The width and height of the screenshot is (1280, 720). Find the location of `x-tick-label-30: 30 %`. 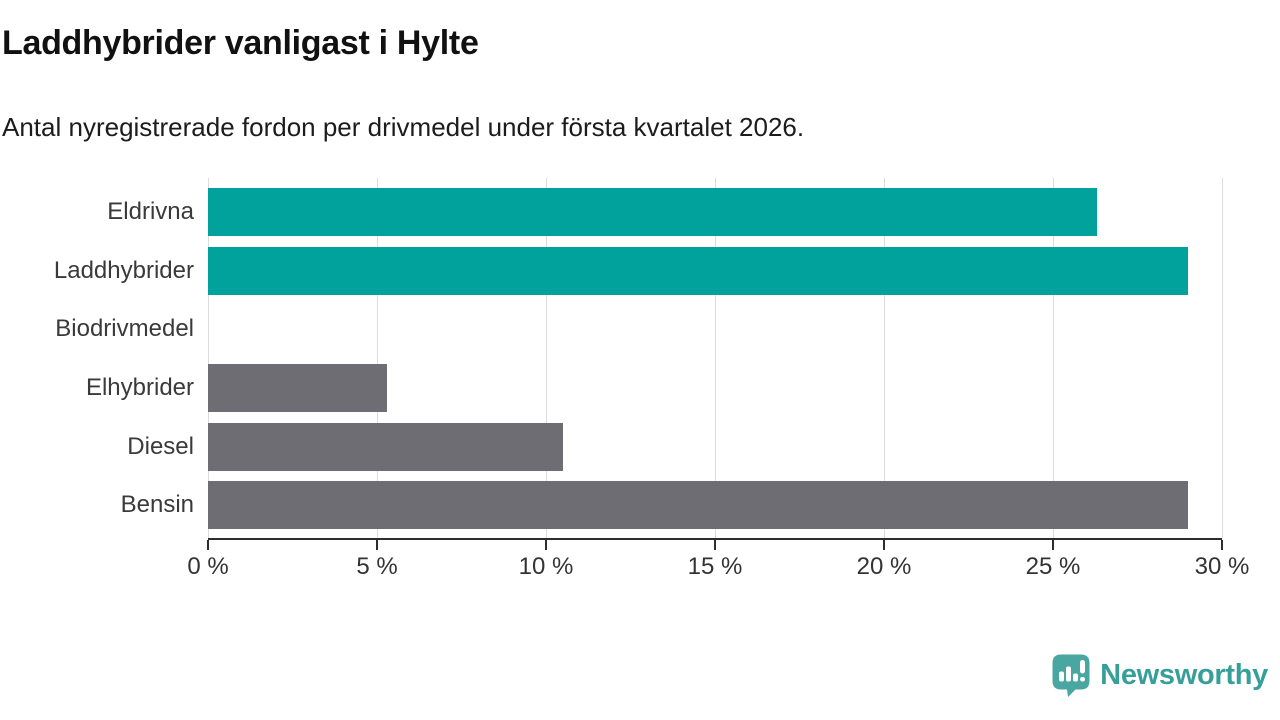

x-tick-label-30: 30 % is located at coordinates (1222, 566).